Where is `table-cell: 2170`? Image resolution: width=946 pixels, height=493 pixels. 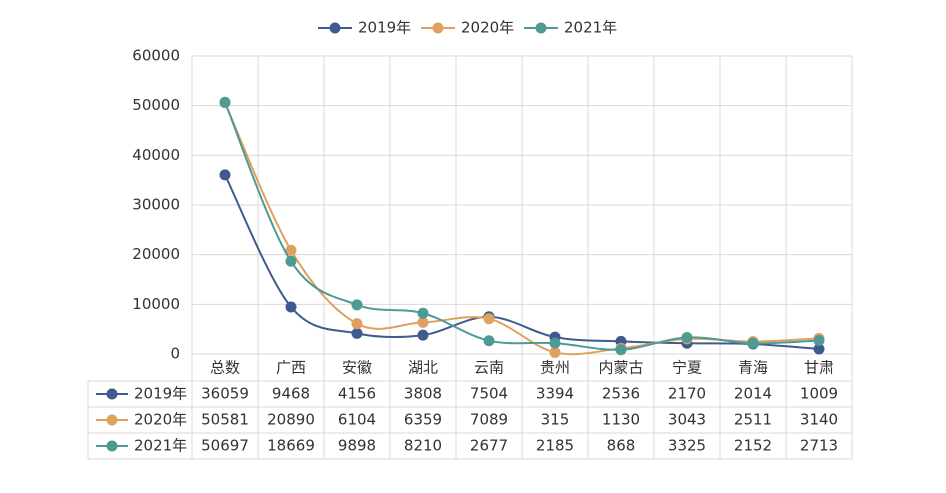
table-cell: 2170 is located at coordinates (687, 394).